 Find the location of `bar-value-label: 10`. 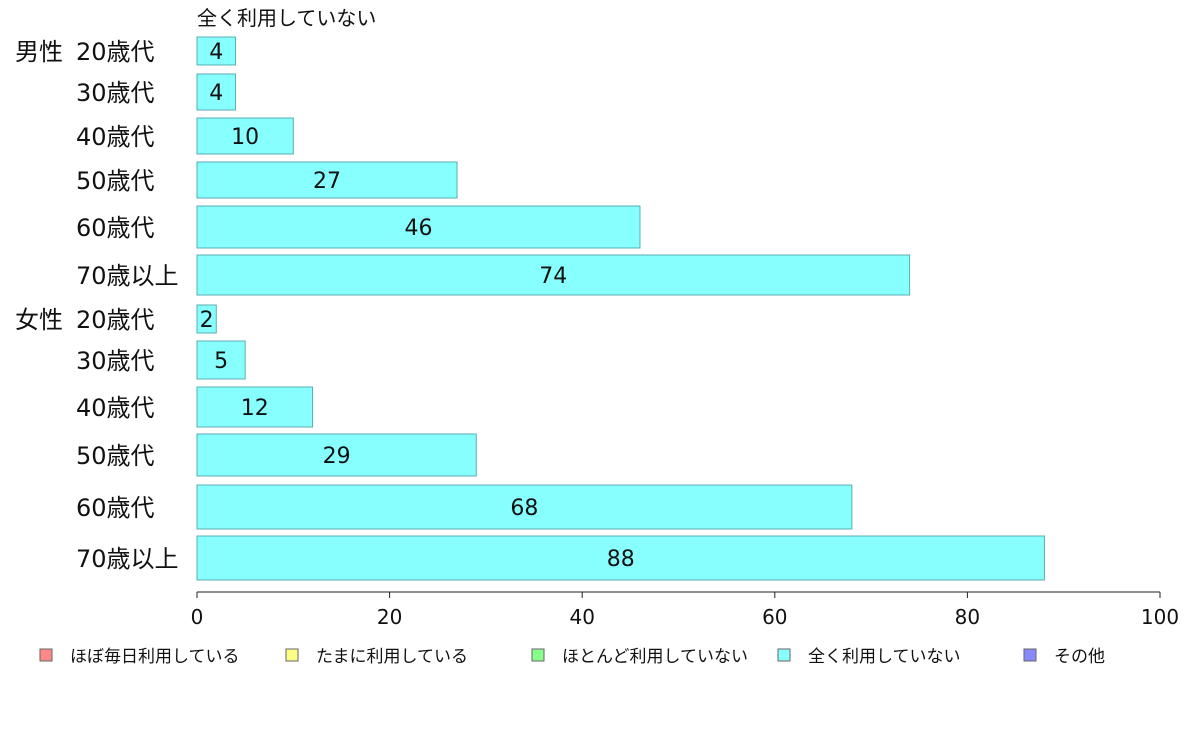

bar-value-label: 10 is located at coordinates (245, 137).